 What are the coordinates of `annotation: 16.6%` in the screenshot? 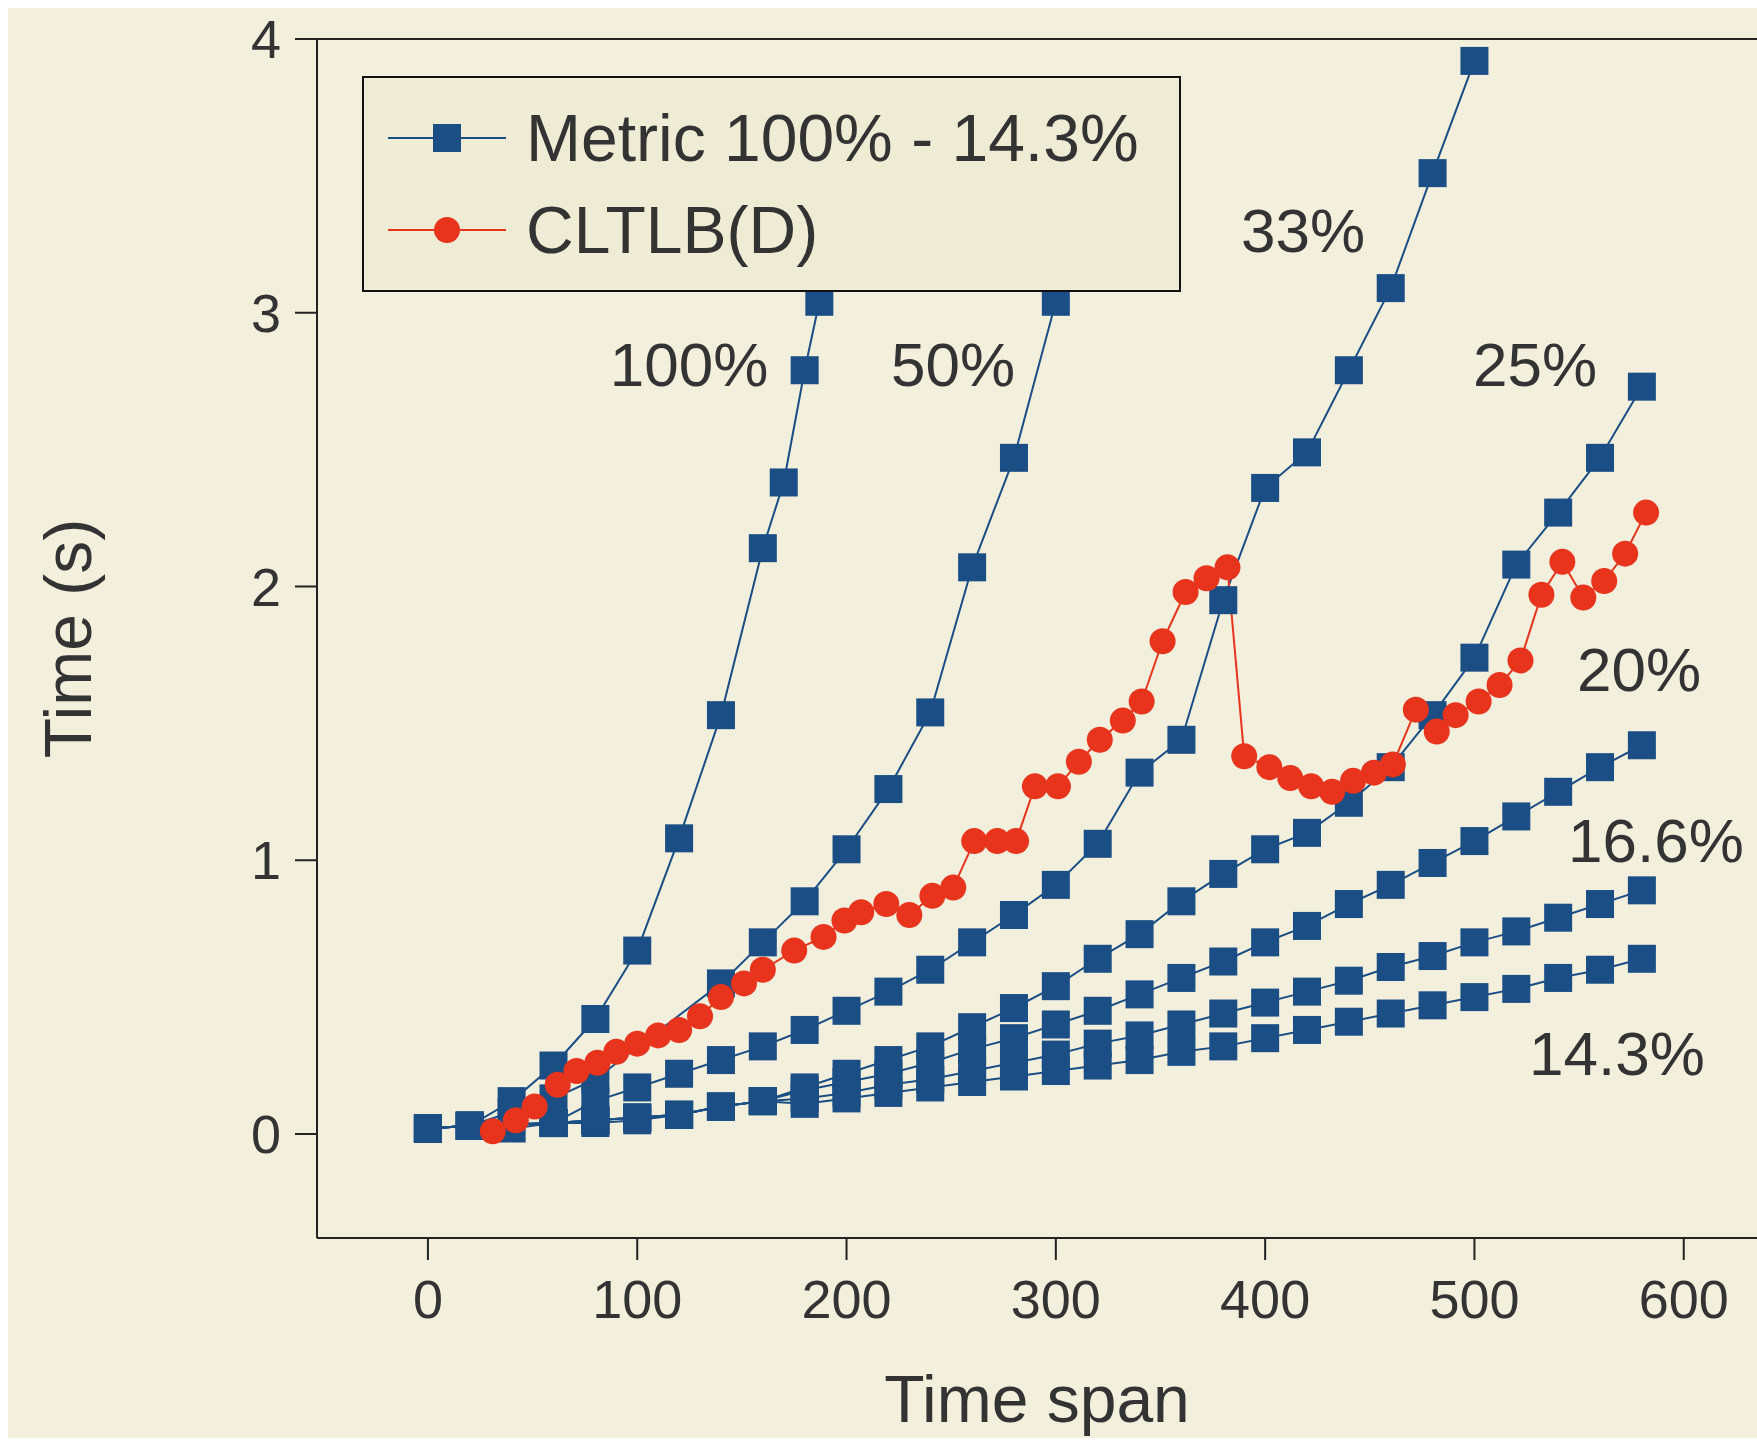 It's located at (1656, 840).